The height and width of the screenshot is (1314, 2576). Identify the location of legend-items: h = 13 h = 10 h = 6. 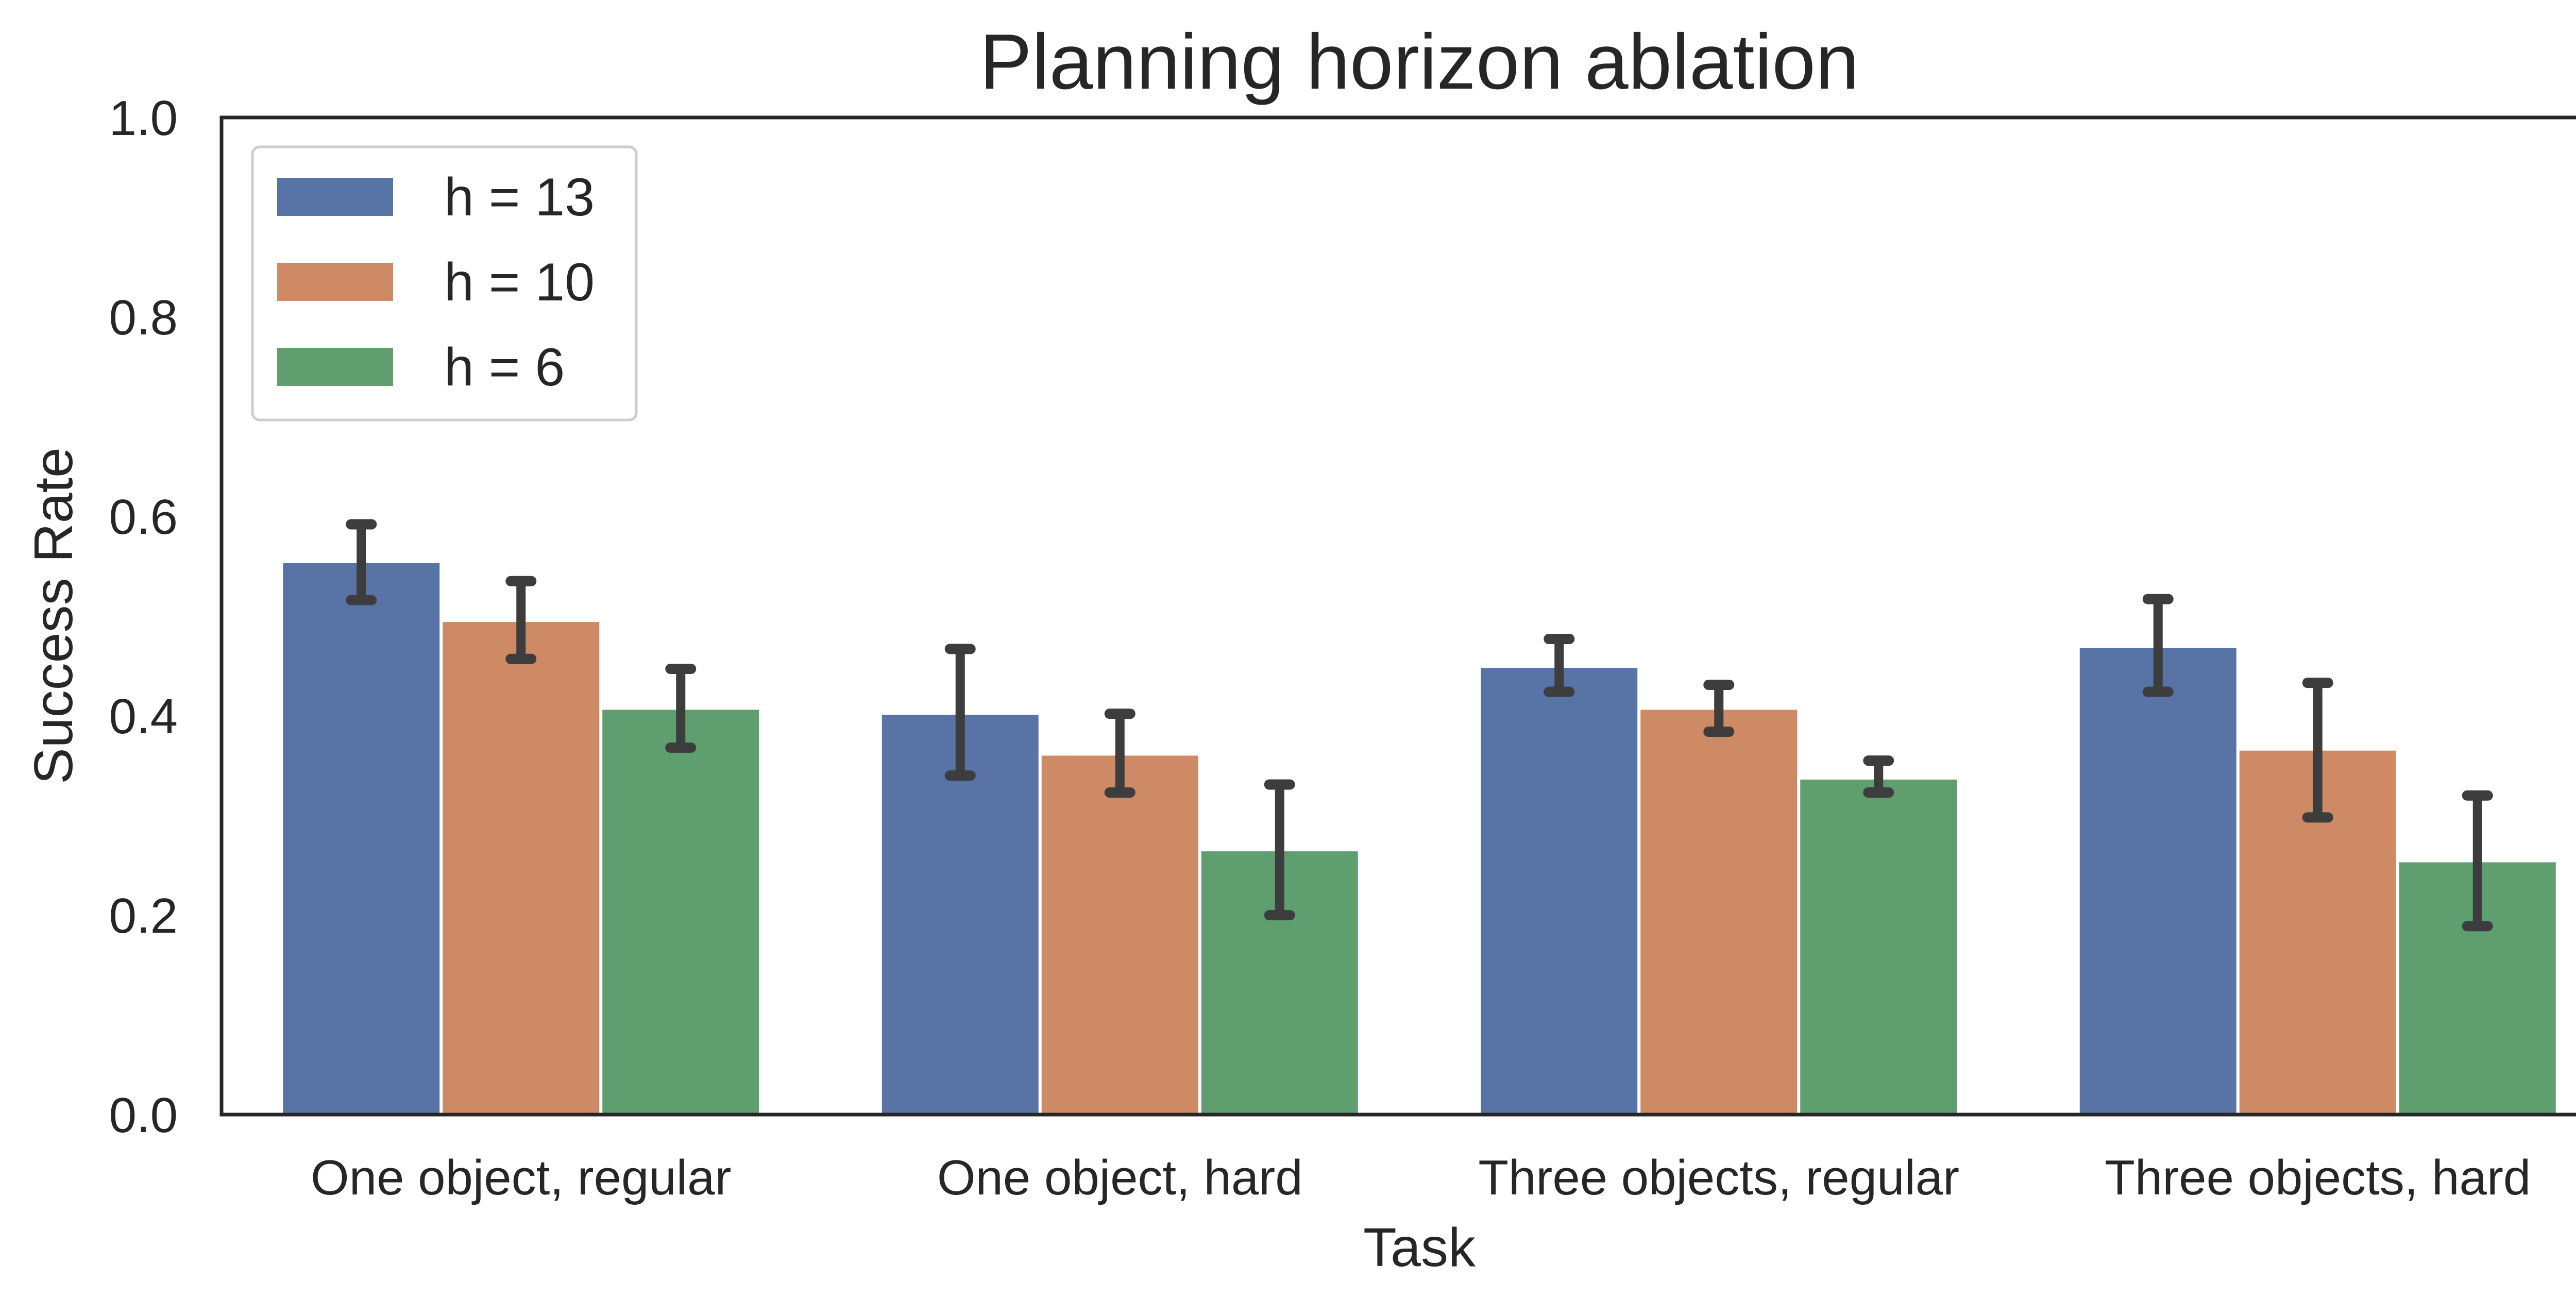
(436, 282).